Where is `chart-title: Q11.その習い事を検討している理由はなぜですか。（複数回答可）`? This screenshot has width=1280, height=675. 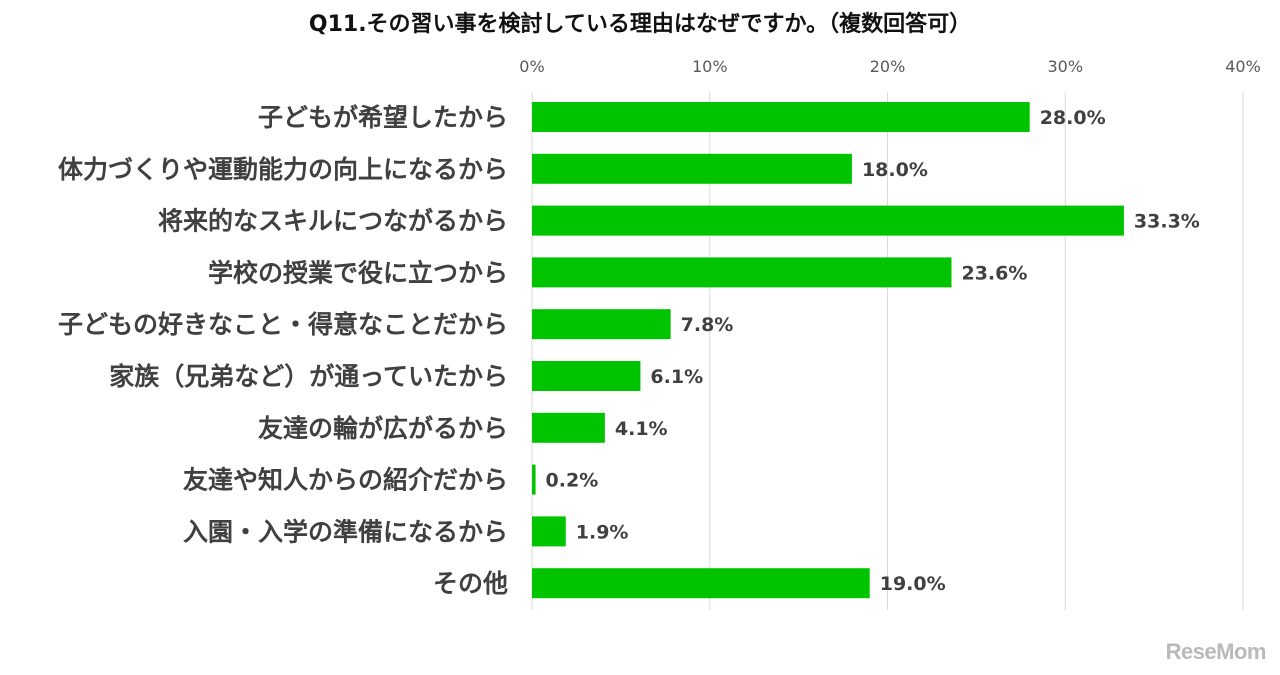
chart-title: Q11.その習い事を検討している理由はなぜですか。（複数回答可） is located at coordinates (640, 24).